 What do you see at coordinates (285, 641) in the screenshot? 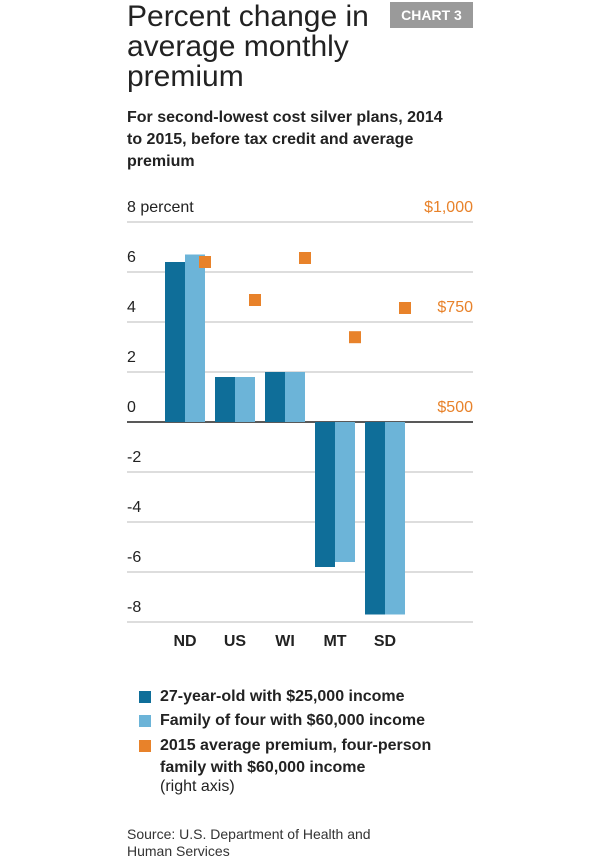
I see `x-tick-label: WI` at bounding box center [285, 641].